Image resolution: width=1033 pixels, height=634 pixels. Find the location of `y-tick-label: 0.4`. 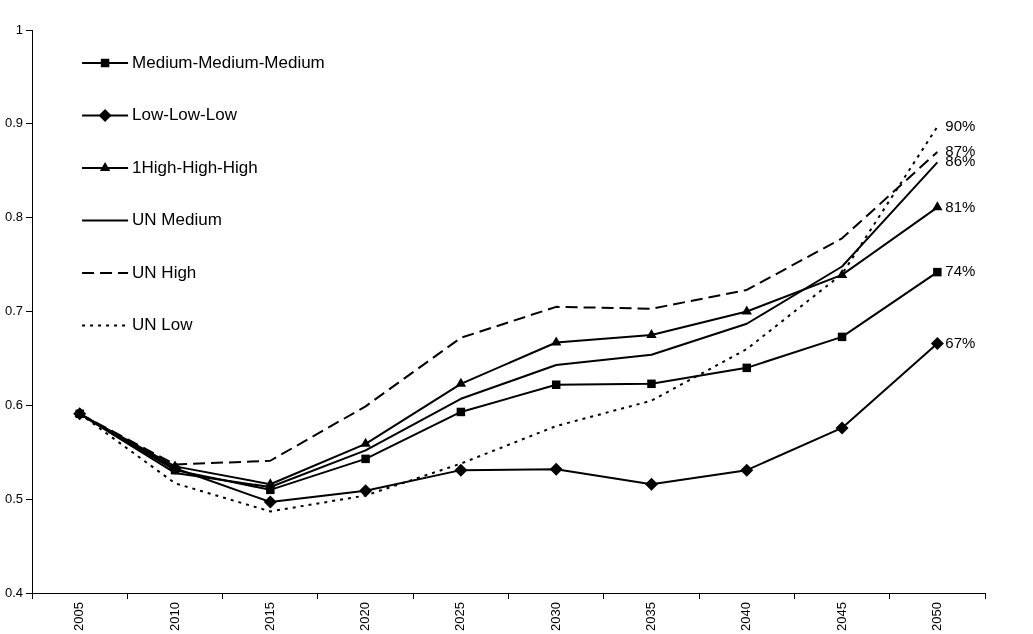

y-tick-label: 0.4 is located at coordinates (14, 592).